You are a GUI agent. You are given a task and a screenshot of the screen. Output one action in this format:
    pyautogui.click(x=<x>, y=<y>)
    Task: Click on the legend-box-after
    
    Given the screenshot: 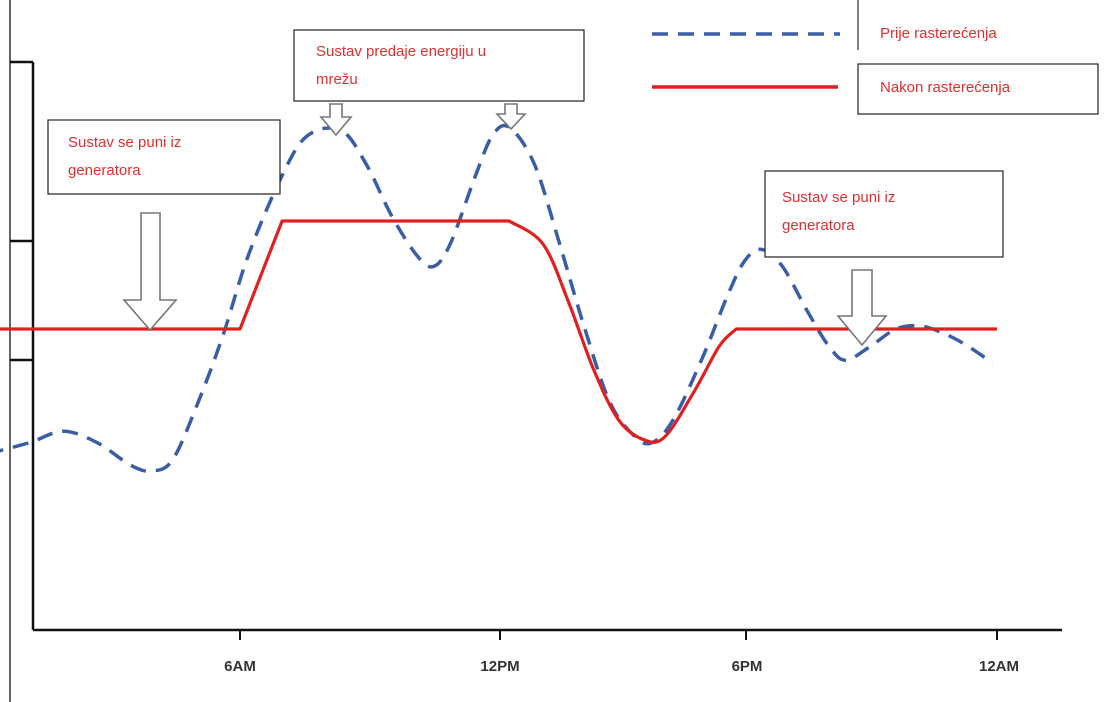 What is the action you would take?
    pyautogui.click(x=978, y=89)
    